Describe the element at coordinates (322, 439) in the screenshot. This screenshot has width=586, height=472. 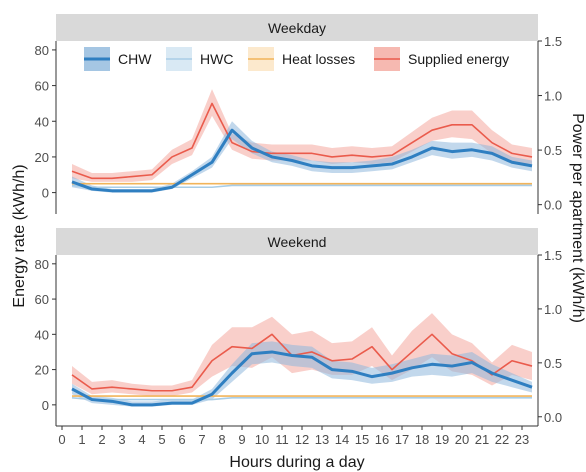
I see `x-tick-label: 13` at that location.